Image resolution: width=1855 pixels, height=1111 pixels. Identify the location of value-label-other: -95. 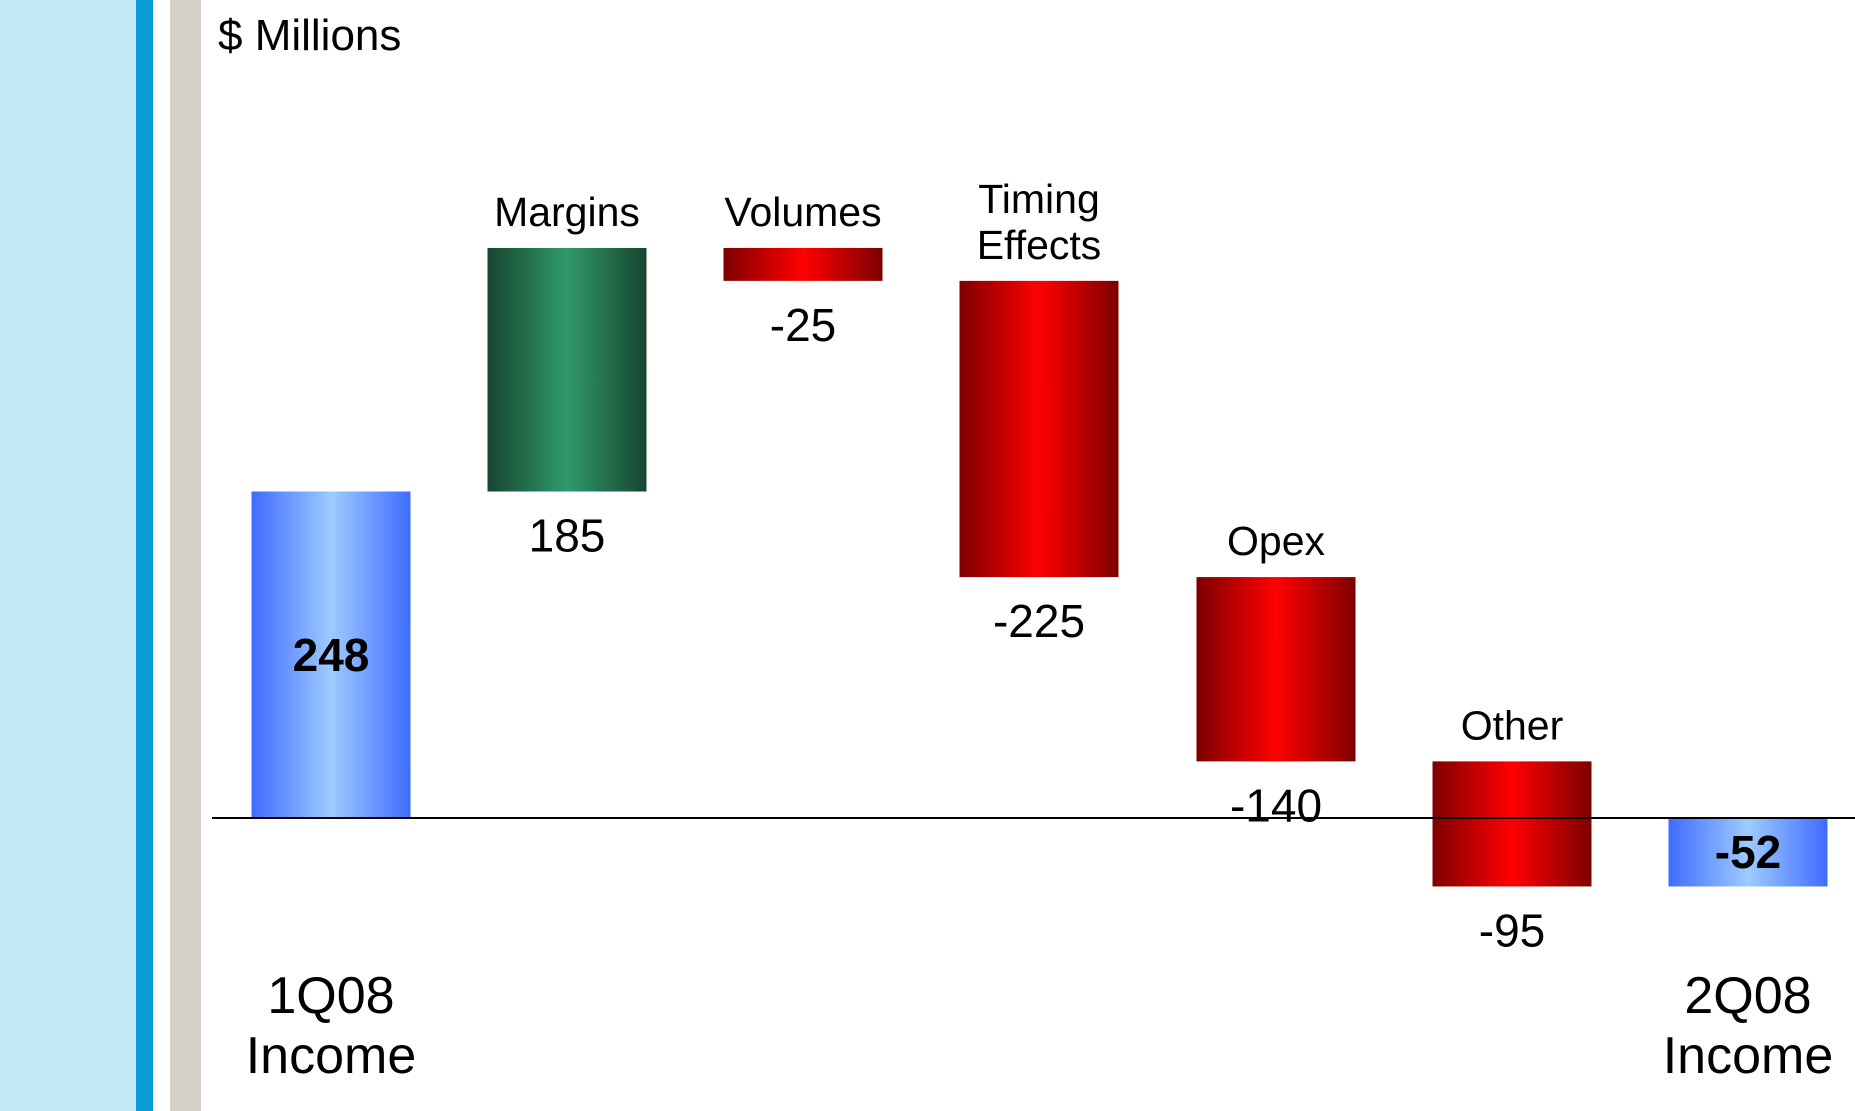
(1512, 930).